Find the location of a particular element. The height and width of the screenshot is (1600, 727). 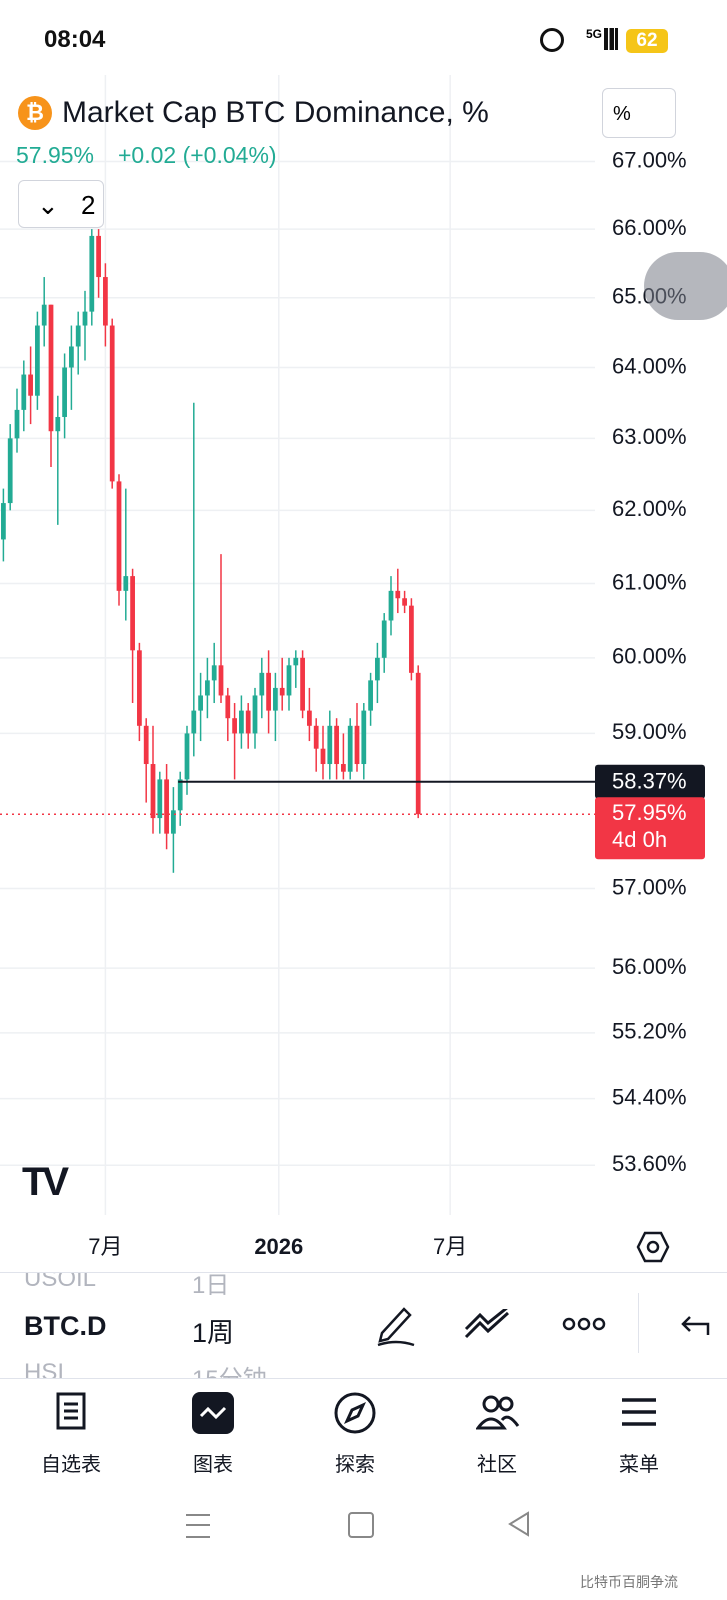

price-change: +0.02 (+0.04%) is located at coordinates (197, 155).